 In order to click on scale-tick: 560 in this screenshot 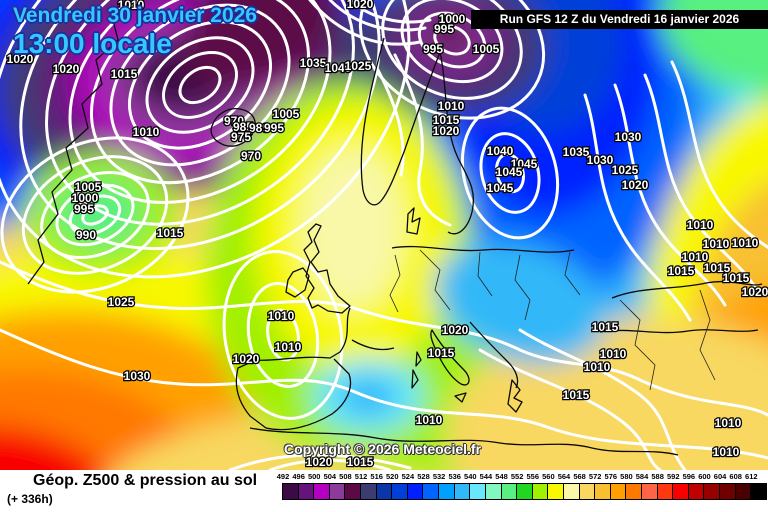, I will do `click(548, 476)`.